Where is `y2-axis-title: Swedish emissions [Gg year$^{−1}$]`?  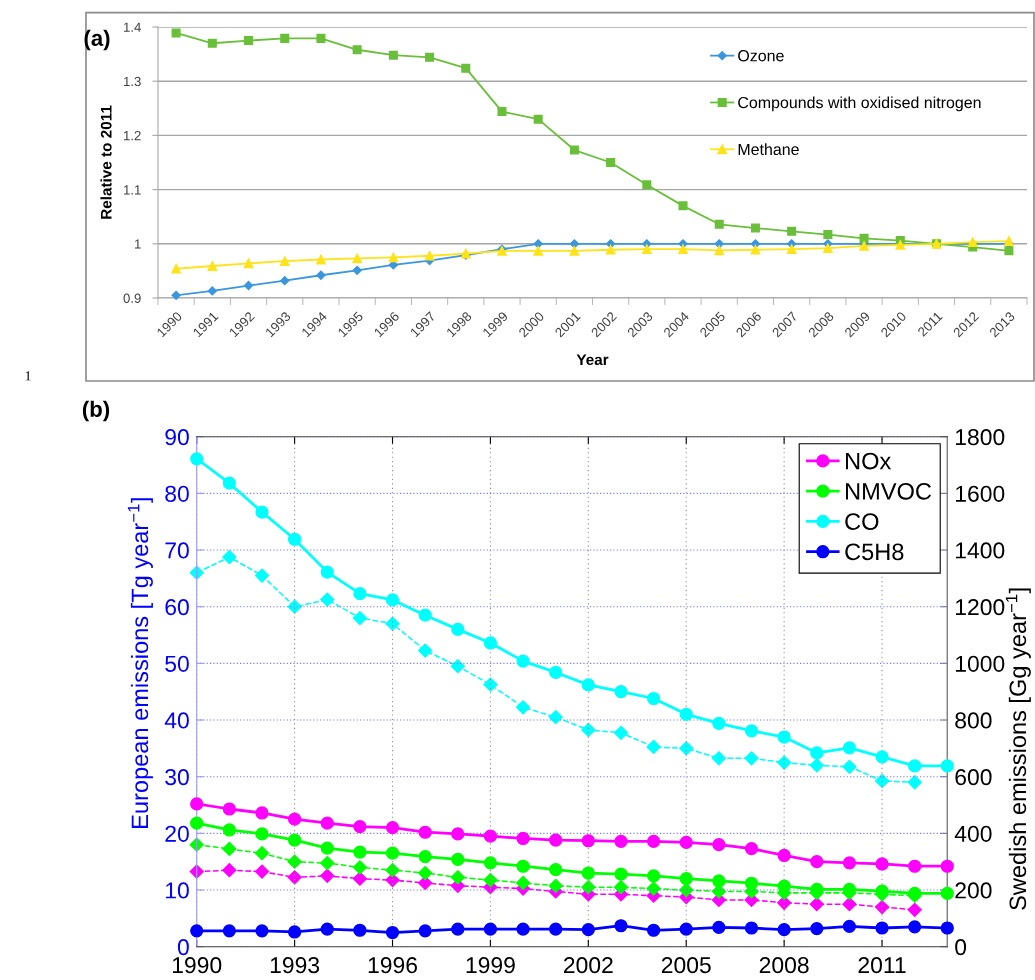 y2-axis-title: Swedish emissions [Gg year$^{−1}$] is located at coordinates (1018, 749).